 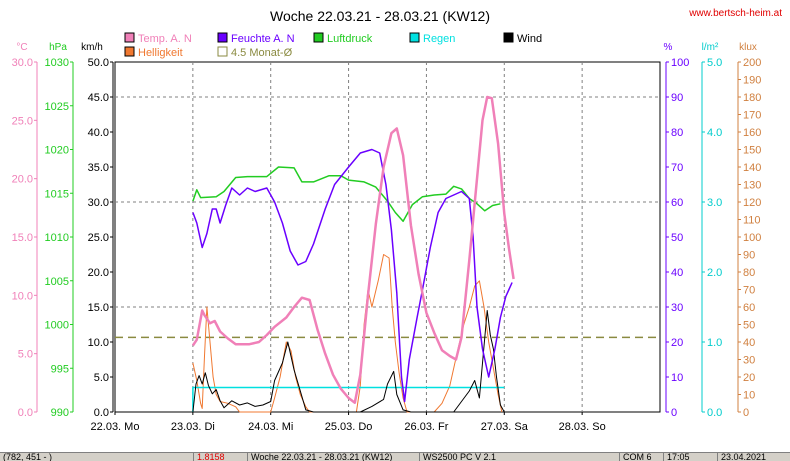 I want to click on tick-label-wind: 15.0, so click(x=98, y=308).